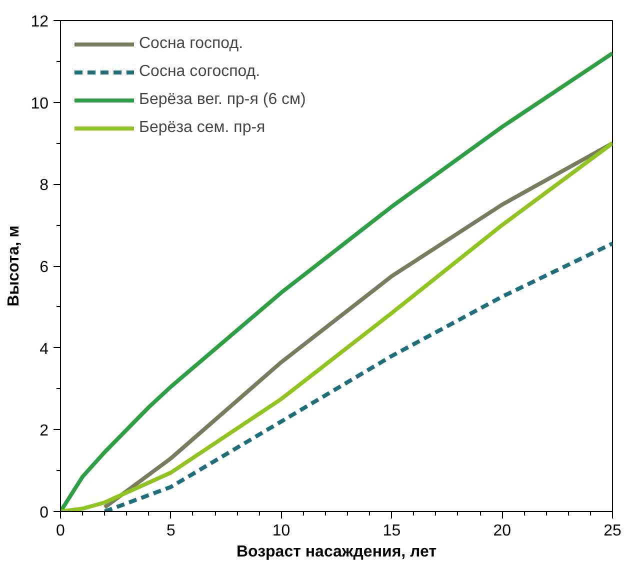 The image size is (626, 563). What do you see at coordinates (39, 103) in the screenshot?
I see `y-tick-label: 10` at bounding box center [39, 103].